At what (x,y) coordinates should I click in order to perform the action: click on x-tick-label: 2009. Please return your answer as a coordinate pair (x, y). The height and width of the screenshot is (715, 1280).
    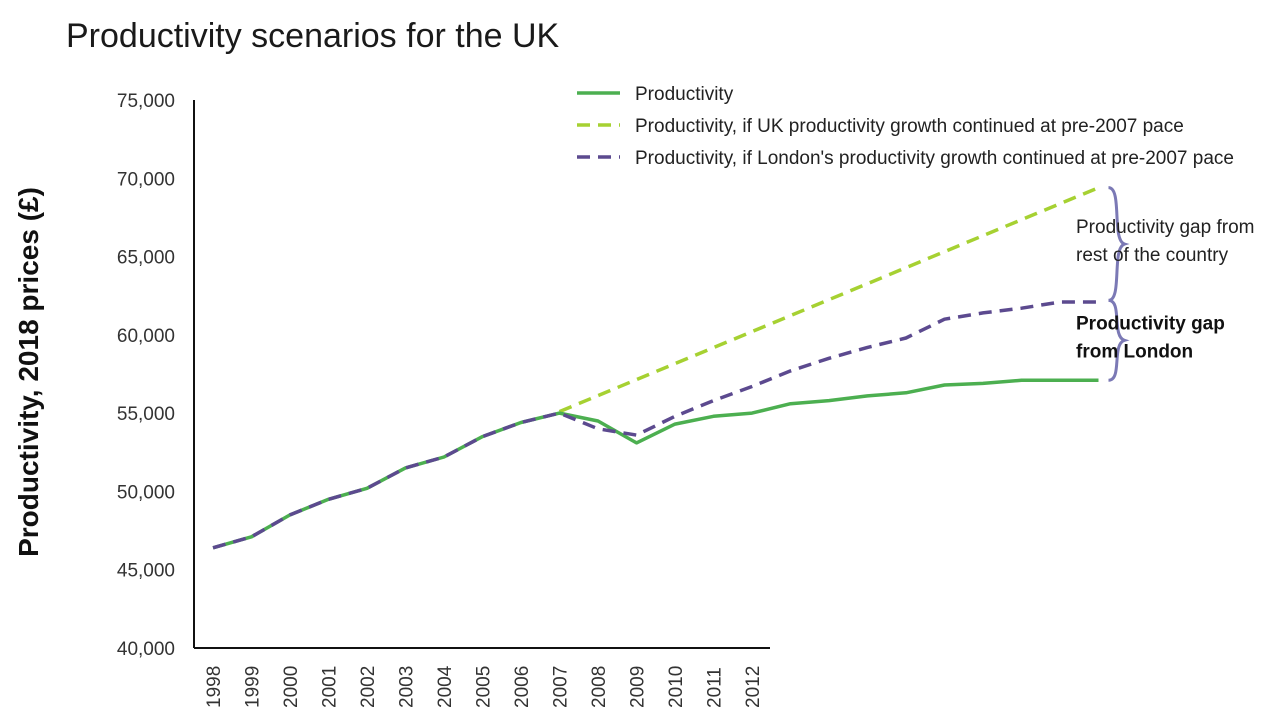
    Looking at the image, I should click on (638, 687).